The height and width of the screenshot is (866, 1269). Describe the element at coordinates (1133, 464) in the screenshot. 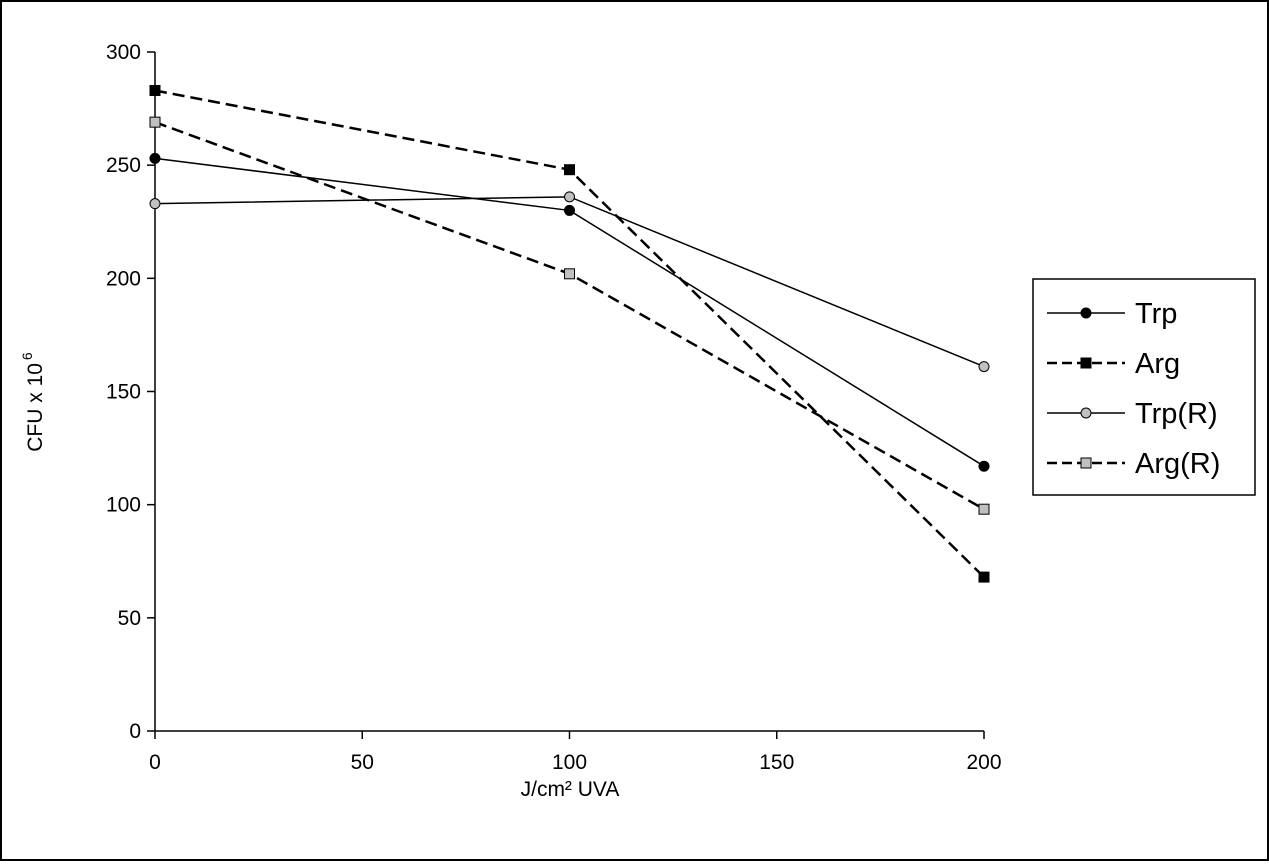

I see `legend-entry: Arg(R)` at that location.